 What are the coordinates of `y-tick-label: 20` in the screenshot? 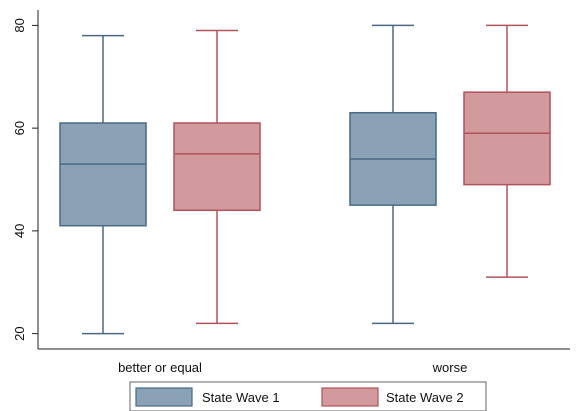 It's located at (19, 333).